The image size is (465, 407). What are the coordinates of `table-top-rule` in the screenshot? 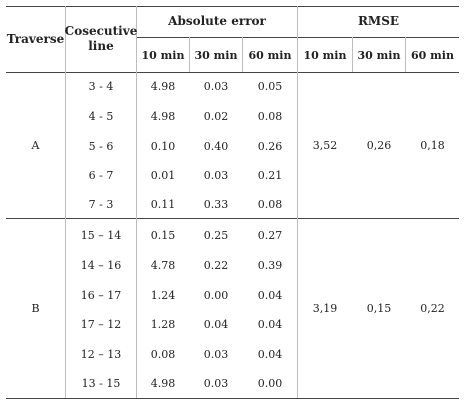 It's located at (232, 6).